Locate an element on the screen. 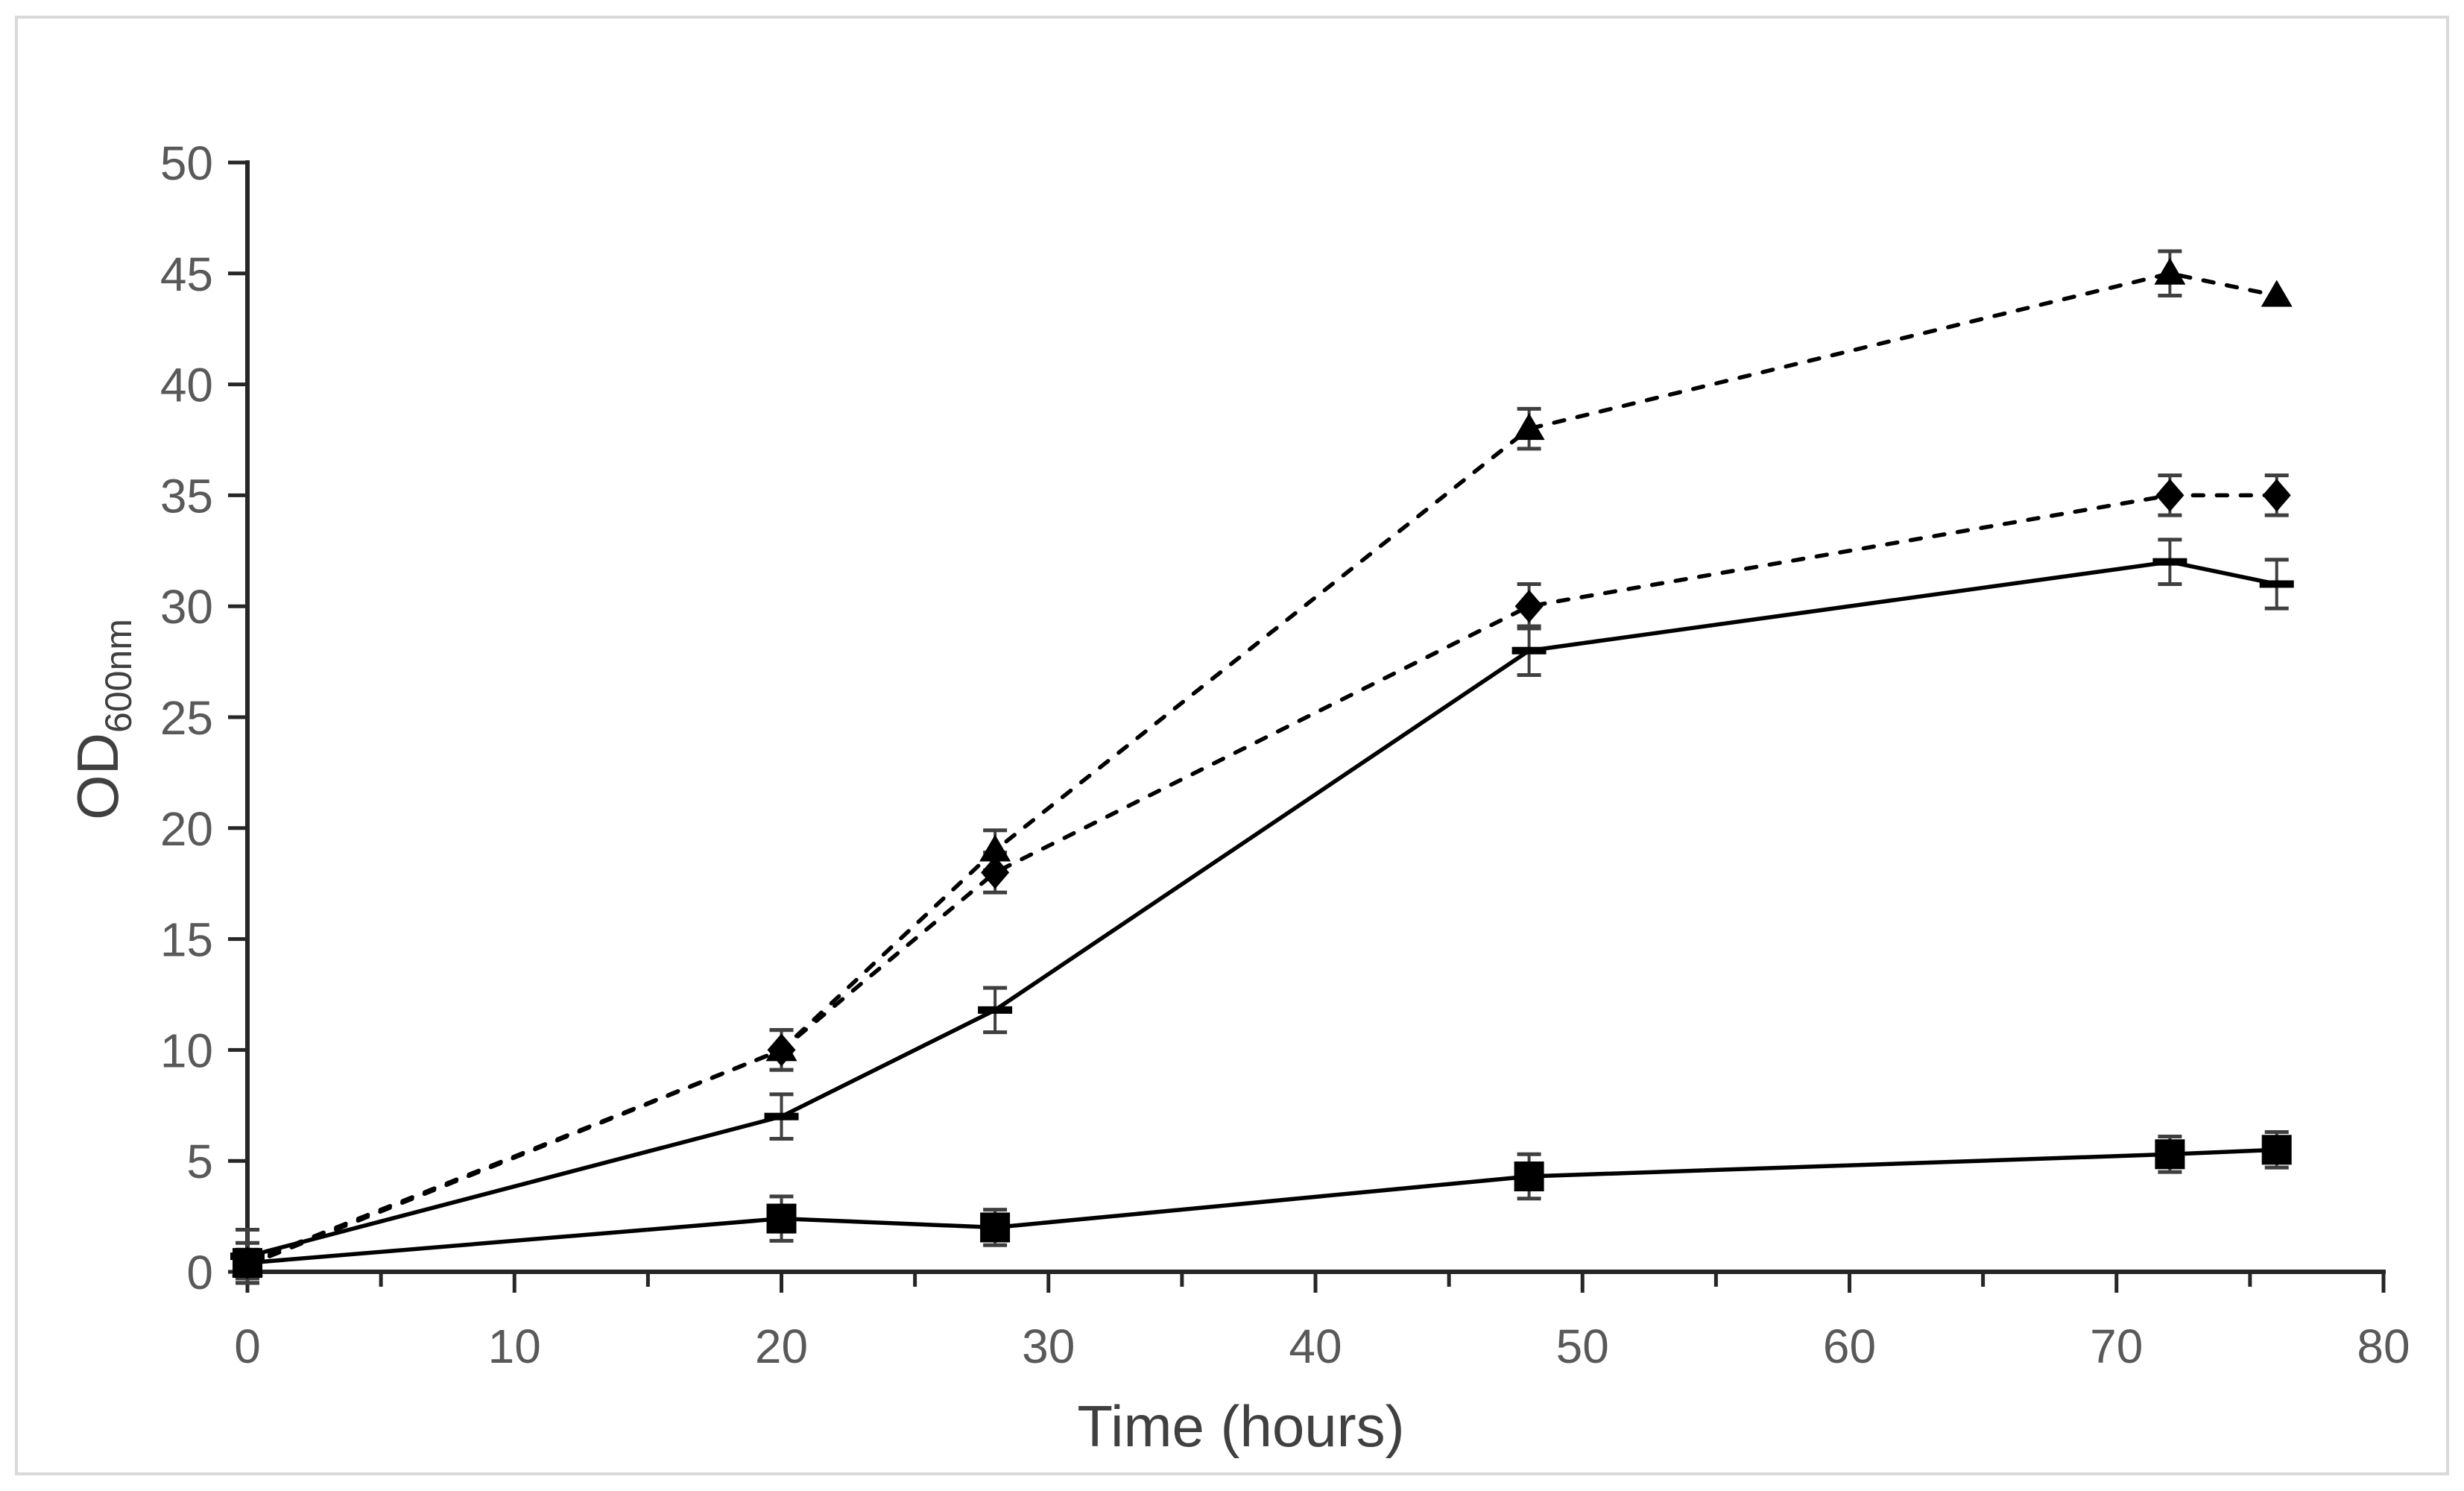  x-tick-label: 80 is located at coordinates (2383, 1346).